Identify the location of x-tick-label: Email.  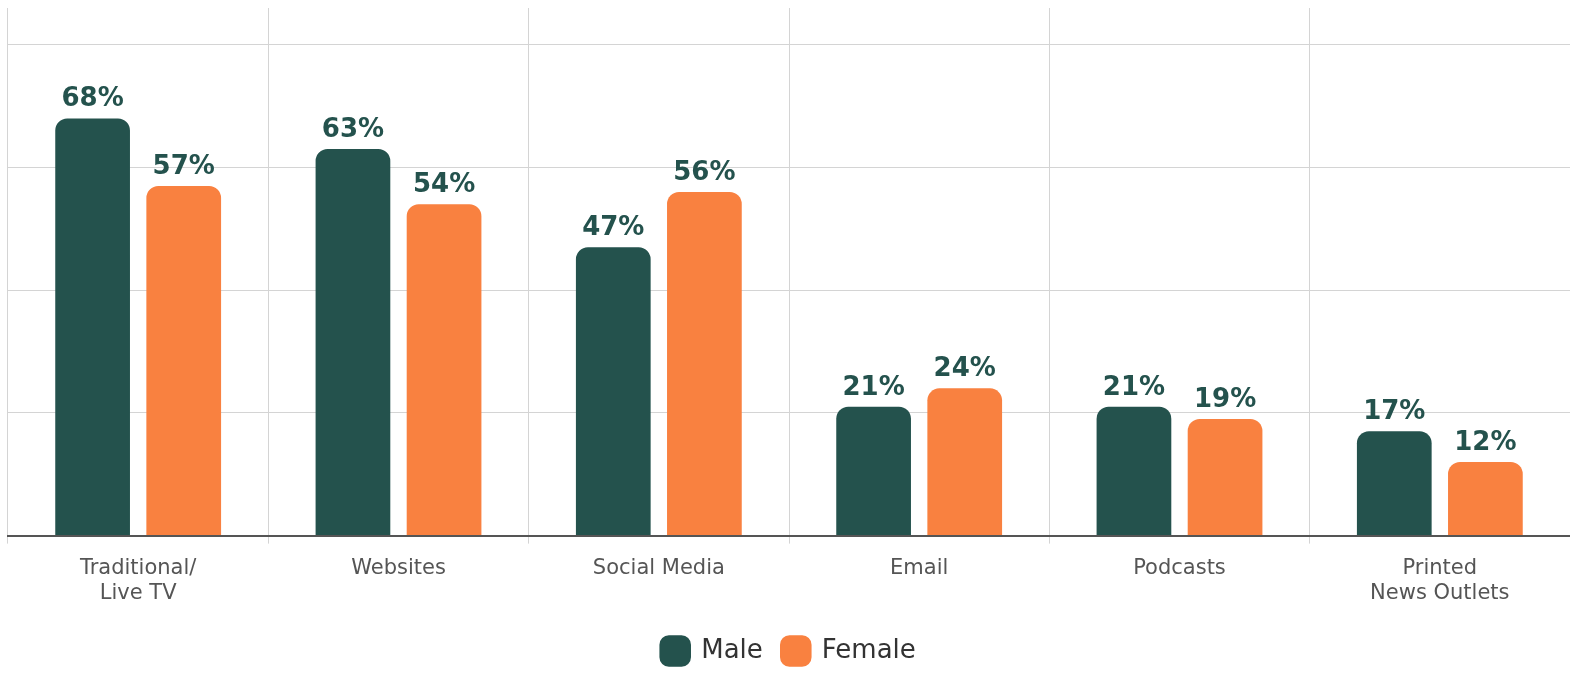
(919, 566).